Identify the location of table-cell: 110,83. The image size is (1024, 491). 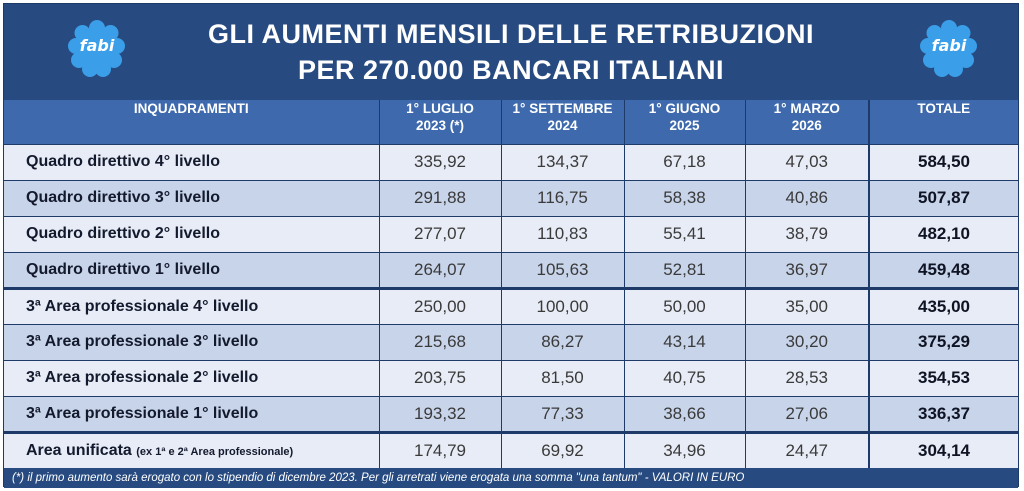
(563, 233).